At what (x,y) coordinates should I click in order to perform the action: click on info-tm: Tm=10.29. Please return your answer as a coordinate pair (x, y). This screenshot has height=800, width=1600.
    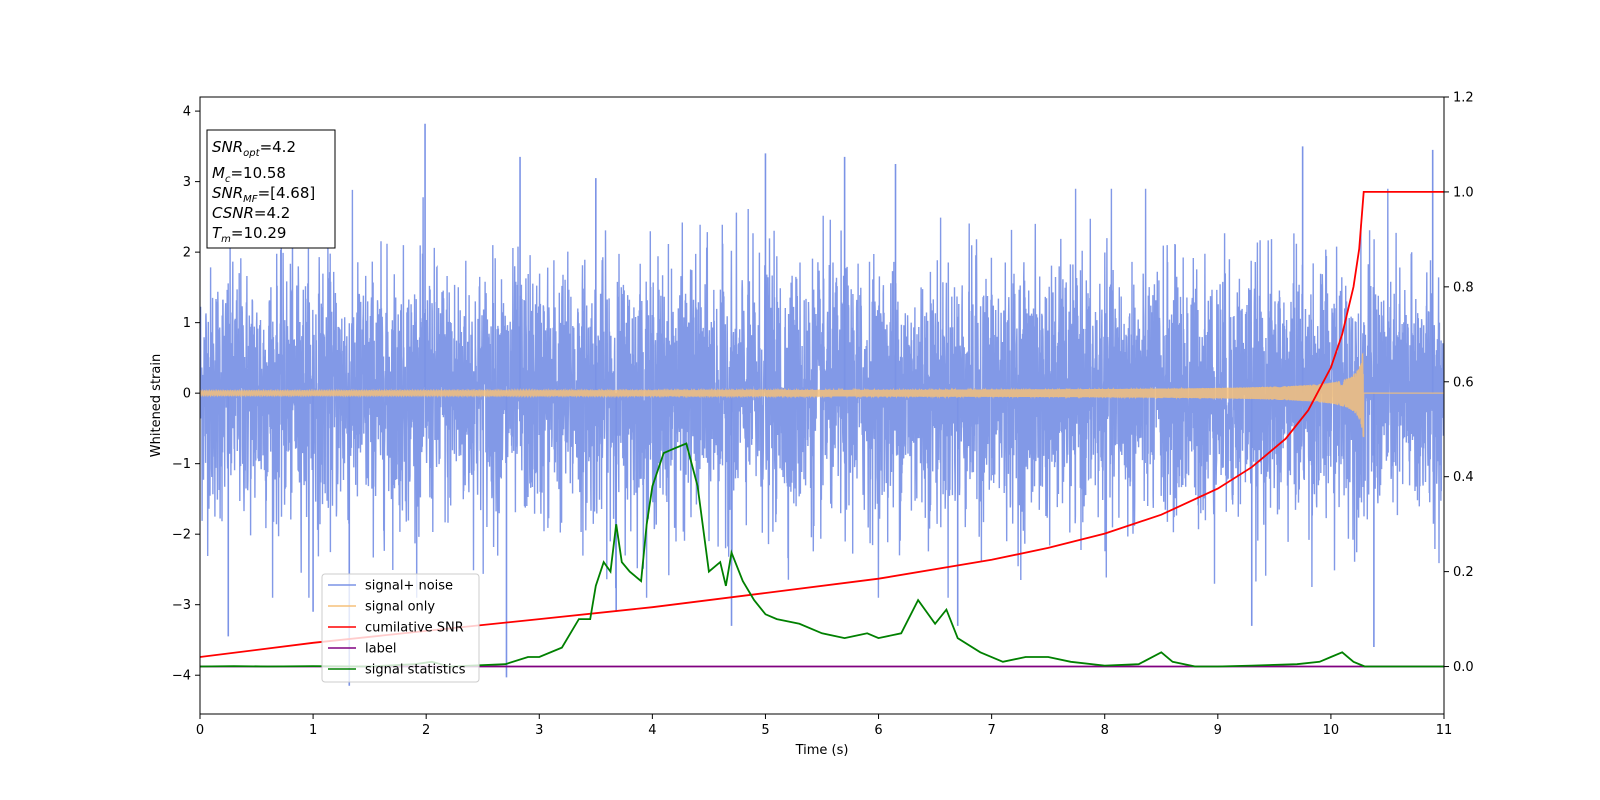
    Looking at the image, I should click on (249, 234).